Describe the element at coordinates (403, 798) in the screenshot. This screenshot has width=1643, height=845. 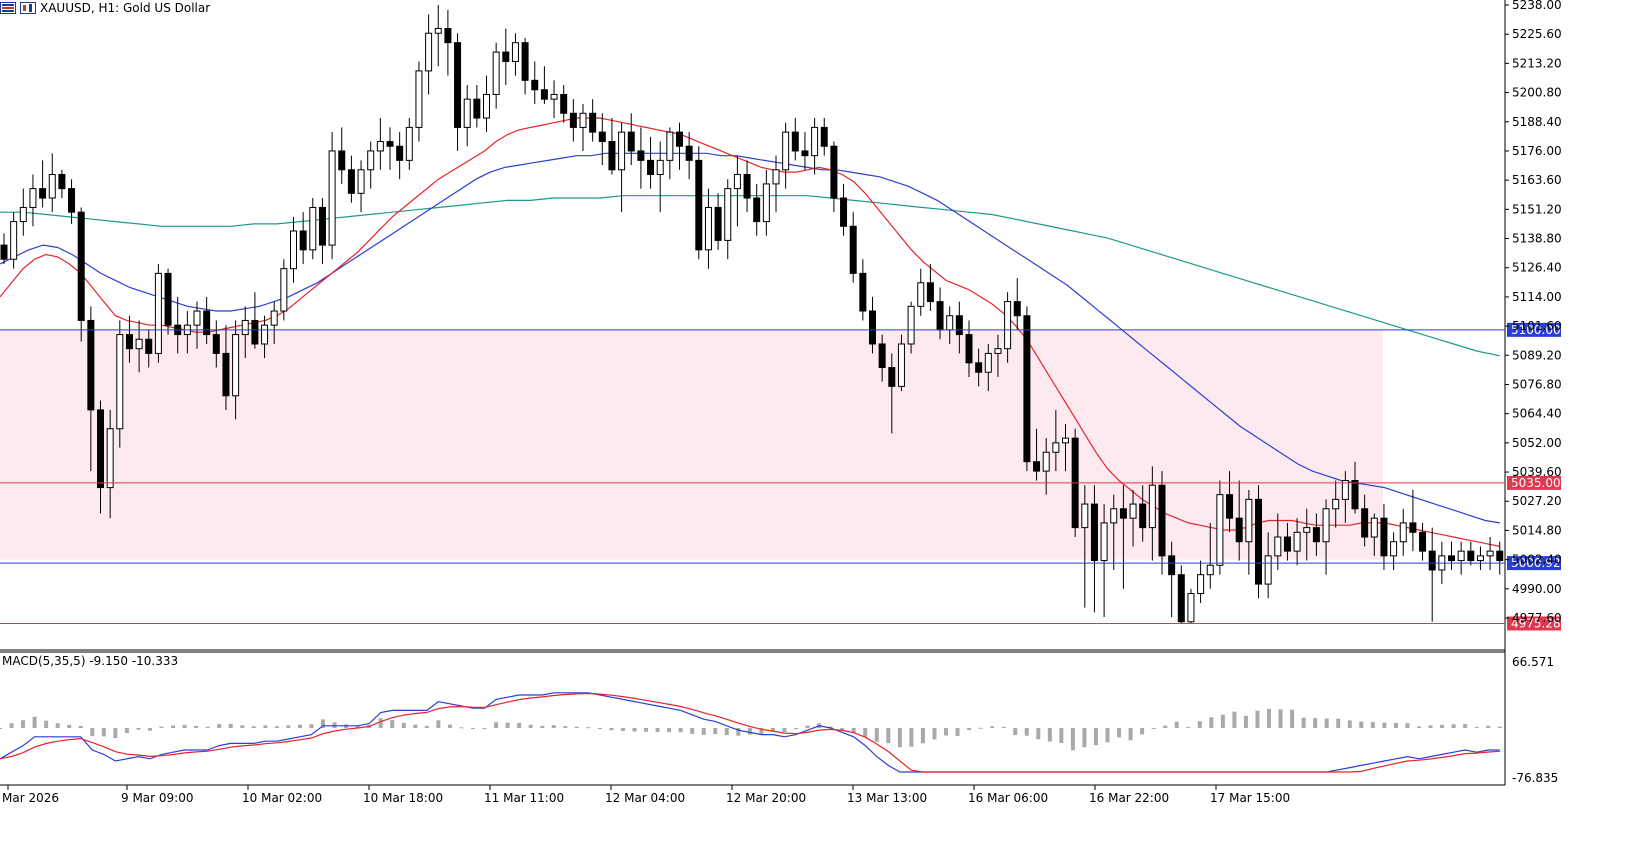
I see `time-tick-label: 10 Mar 18:00` at that location.